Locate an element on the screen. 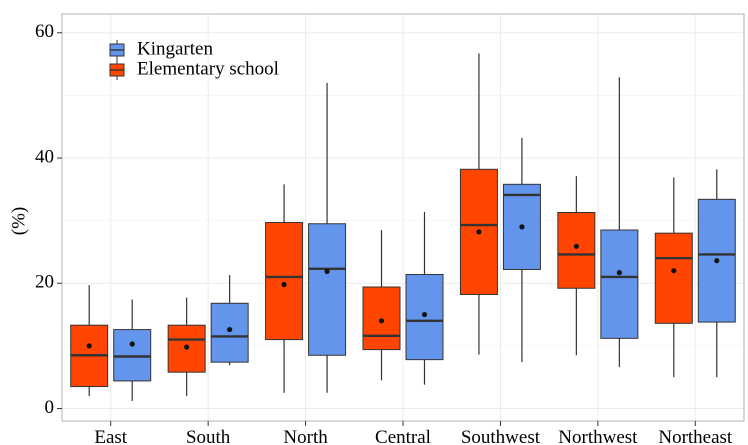 The width and height of the screenshot is (748, 445). x-tick-label: East is located at coordinates (110, 436).